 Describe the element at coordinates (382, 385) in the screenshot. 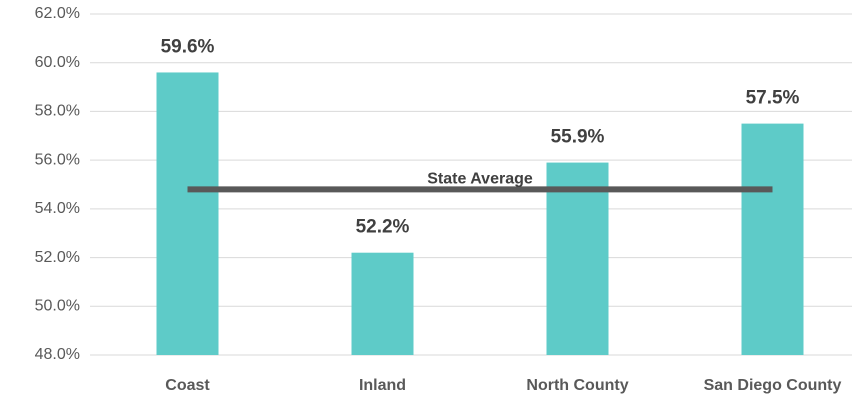

I see `x-tick-label: Inland` at that location.